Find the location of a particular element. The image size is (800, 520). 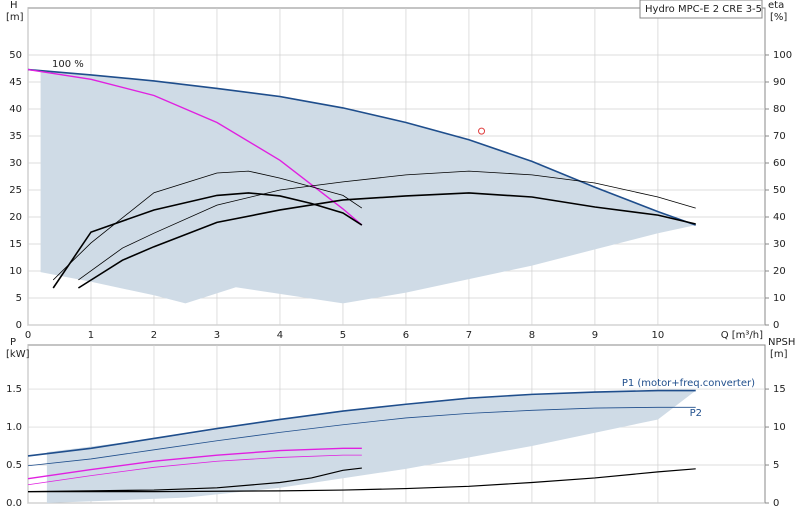

y2-tick-label: 70 is located at coordinates (779, 136).